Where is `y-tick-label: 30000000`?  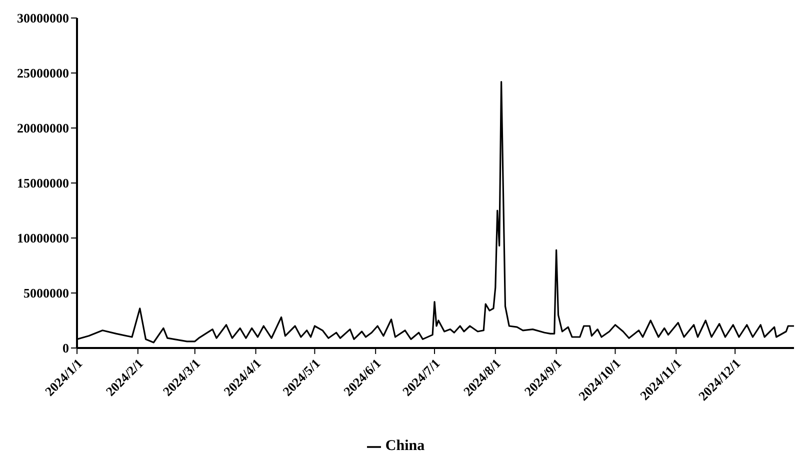 y-tick-label: 30000000 is located at coordinates (43, 18).